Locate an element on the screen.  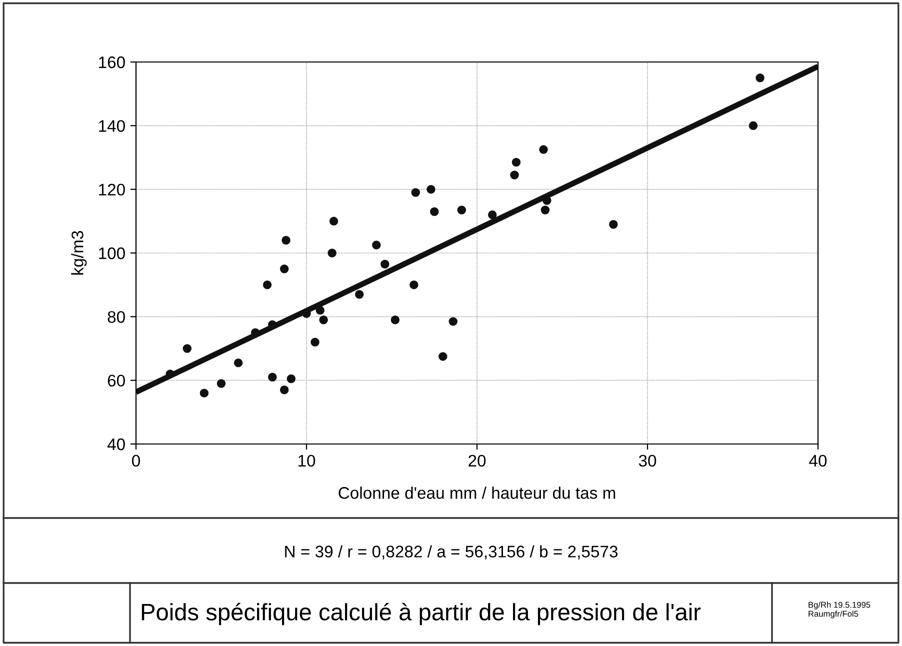
y-tick-label: 40 is located at coordinates (116, 444).